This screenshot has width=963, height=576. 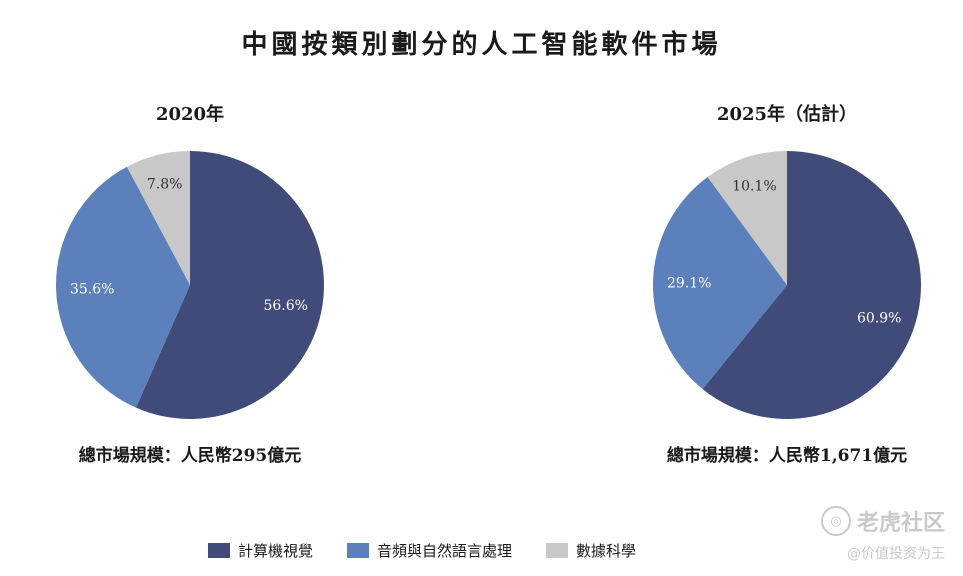 I want to click on pie-chart-svg: 56.6% 35.6% 7.8%, so click(x=190, y=285).